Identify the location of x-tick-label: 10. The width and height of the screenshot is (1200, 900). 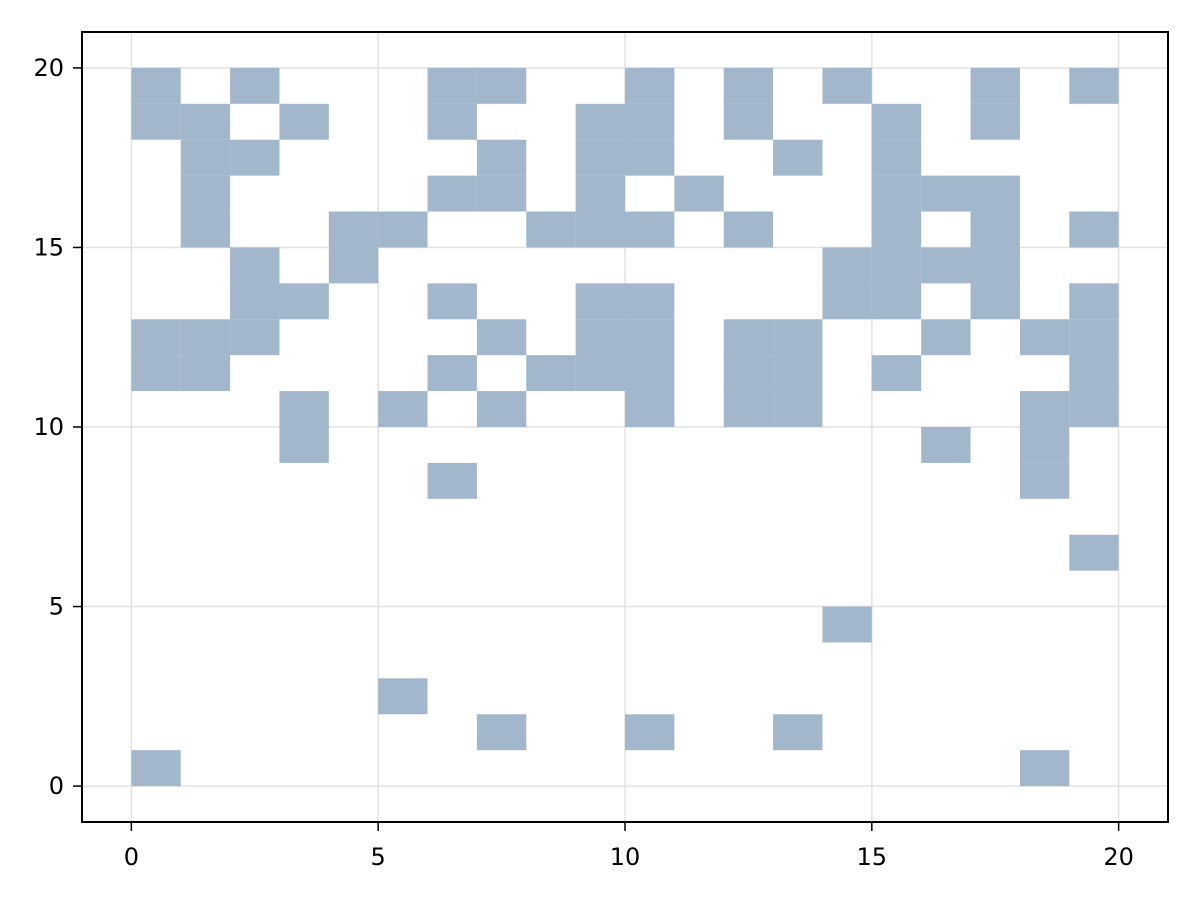
(625, 857).